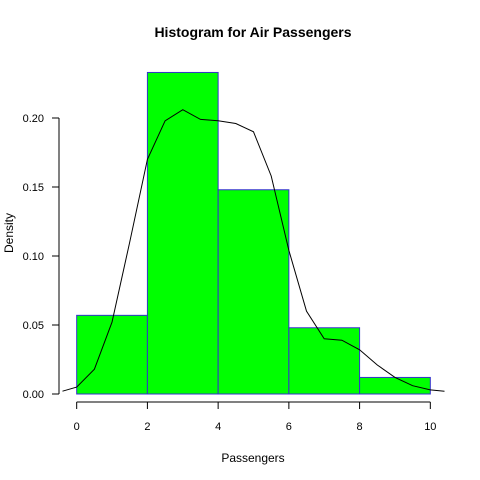  Describe the element at coordinates (289, 427) in the screenshot. I see `x-tick-label-3: 6` at that location.